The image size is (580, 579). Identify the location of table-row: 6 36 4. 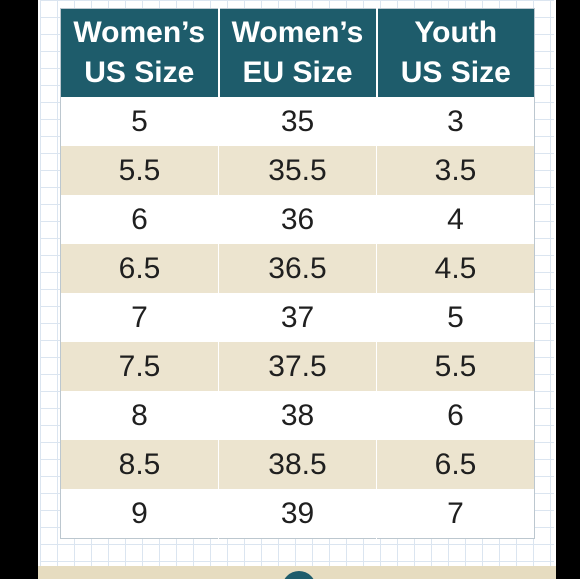
(297, 219).